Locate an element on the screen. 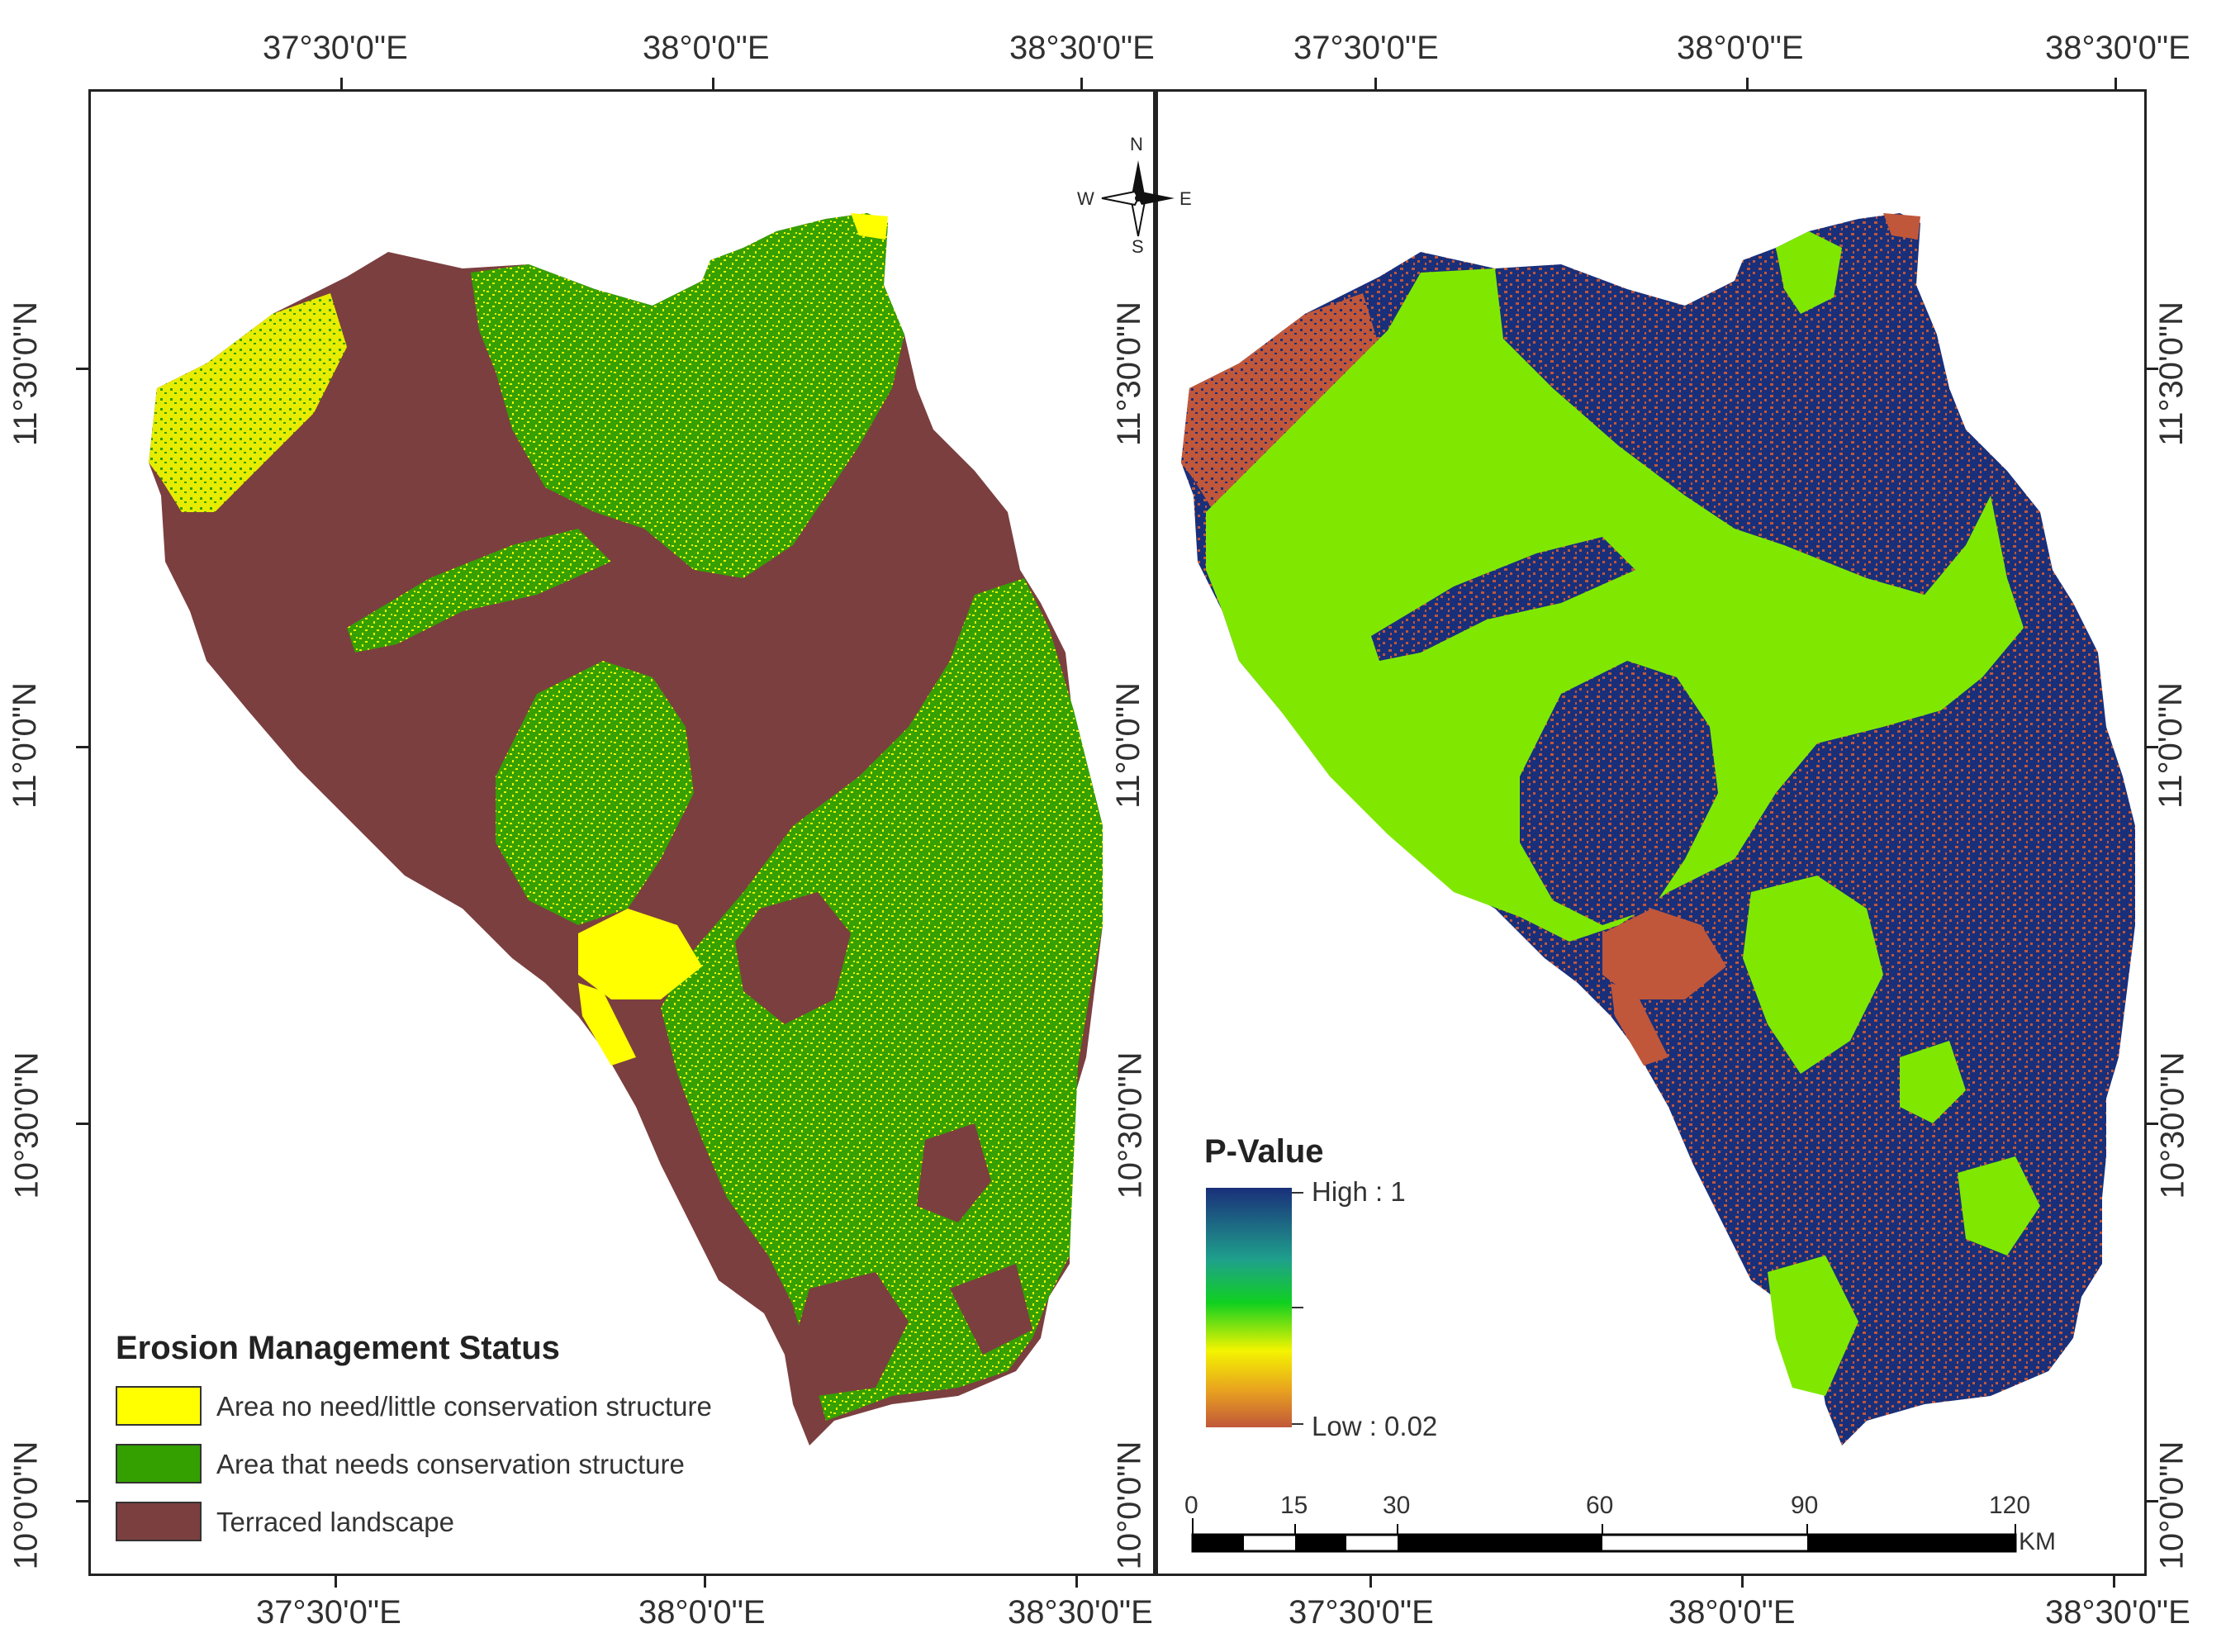  legend-swatch-brown is located at coordinates (159, 1521).